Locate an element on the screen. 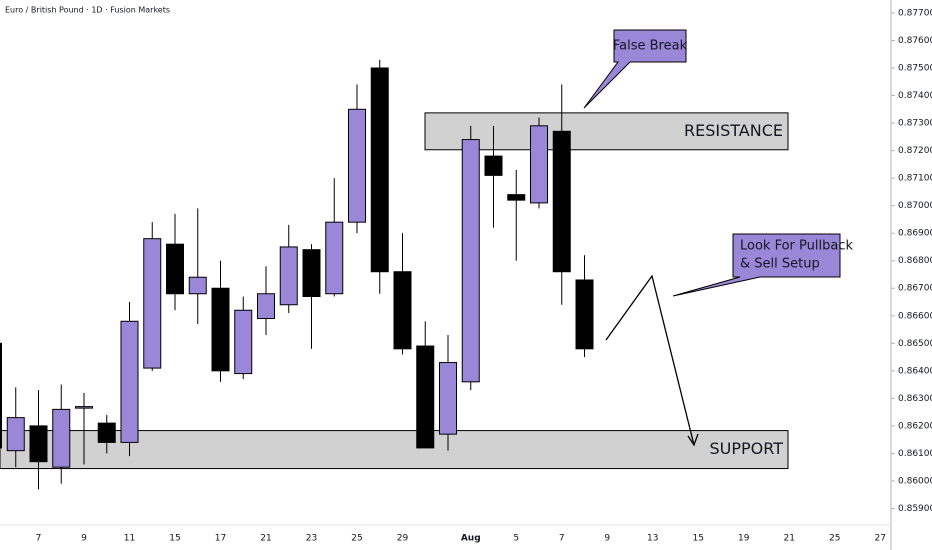 This screenshot has width=932, height=550. x-tick-label: 29 is located at coordinates (403, 539).